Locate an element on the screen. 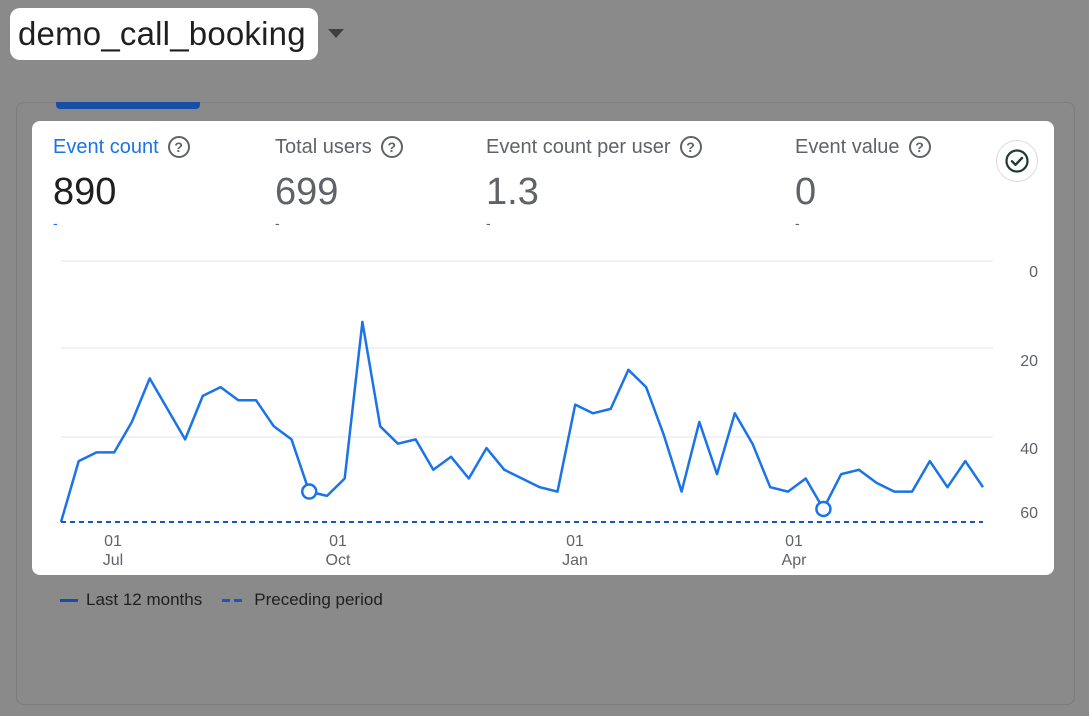 The height and width of the screenshot is (716, 1089). y-tick-label: 20 is located at coordinates (1029, 361).